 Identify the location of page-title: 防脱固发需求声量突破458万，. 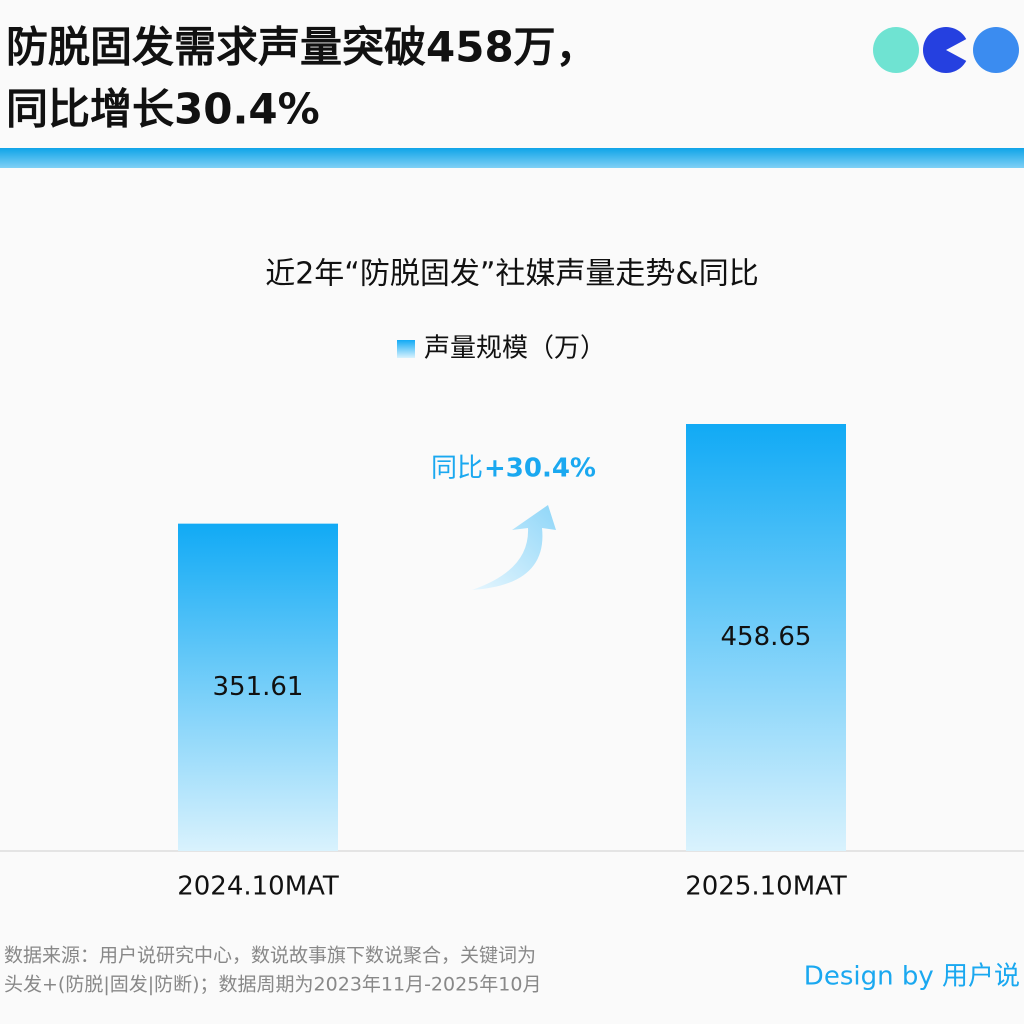
(302, 47).